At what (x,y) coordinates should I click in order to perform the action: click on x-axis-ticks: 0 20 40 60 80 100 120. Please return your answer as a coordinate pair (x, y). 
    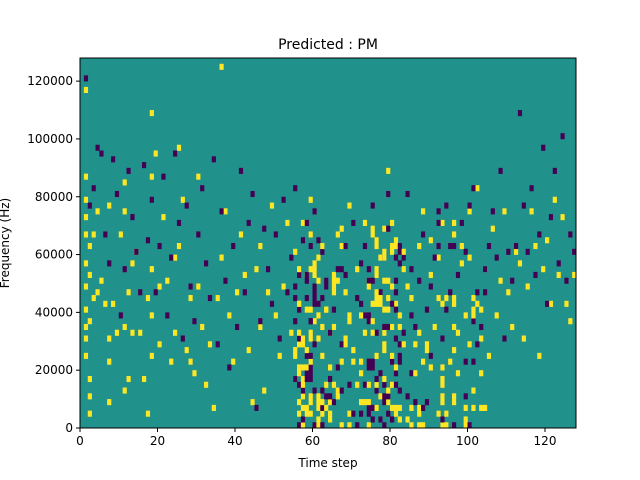
    Looking at the image, I should click on (316, 438).